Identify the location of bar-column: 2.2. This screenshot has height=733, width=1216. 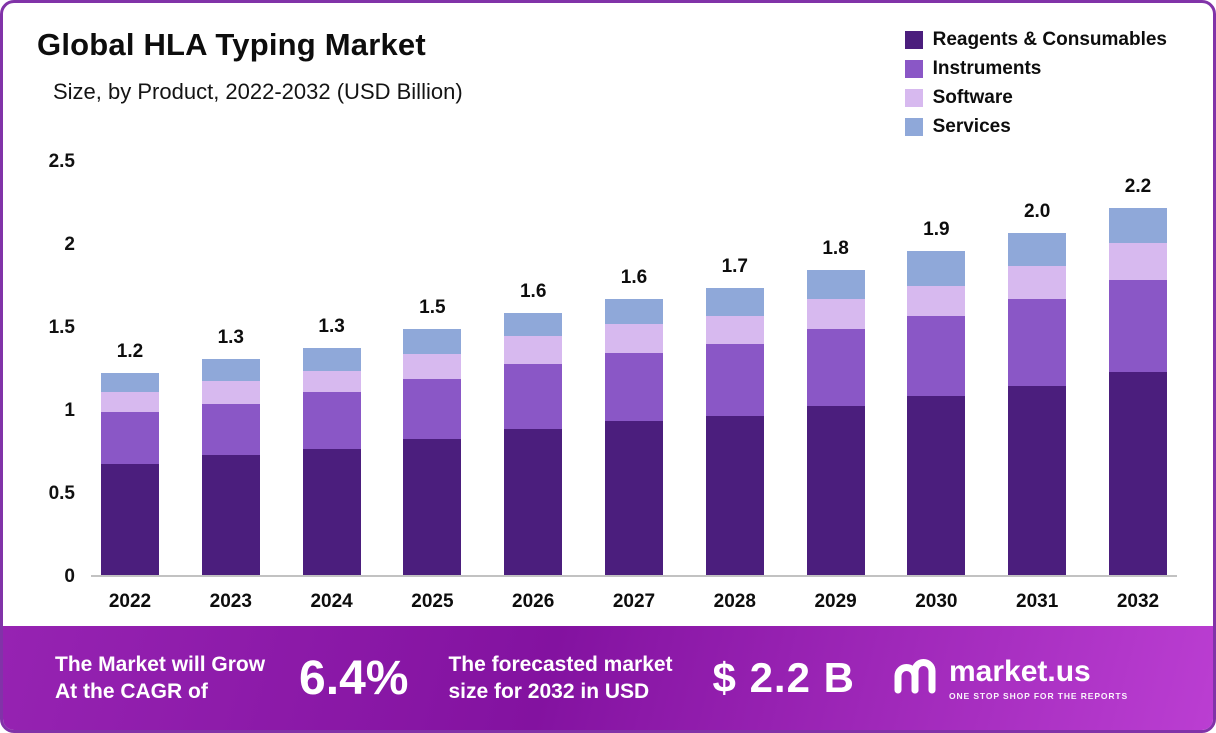
(1137, 375).